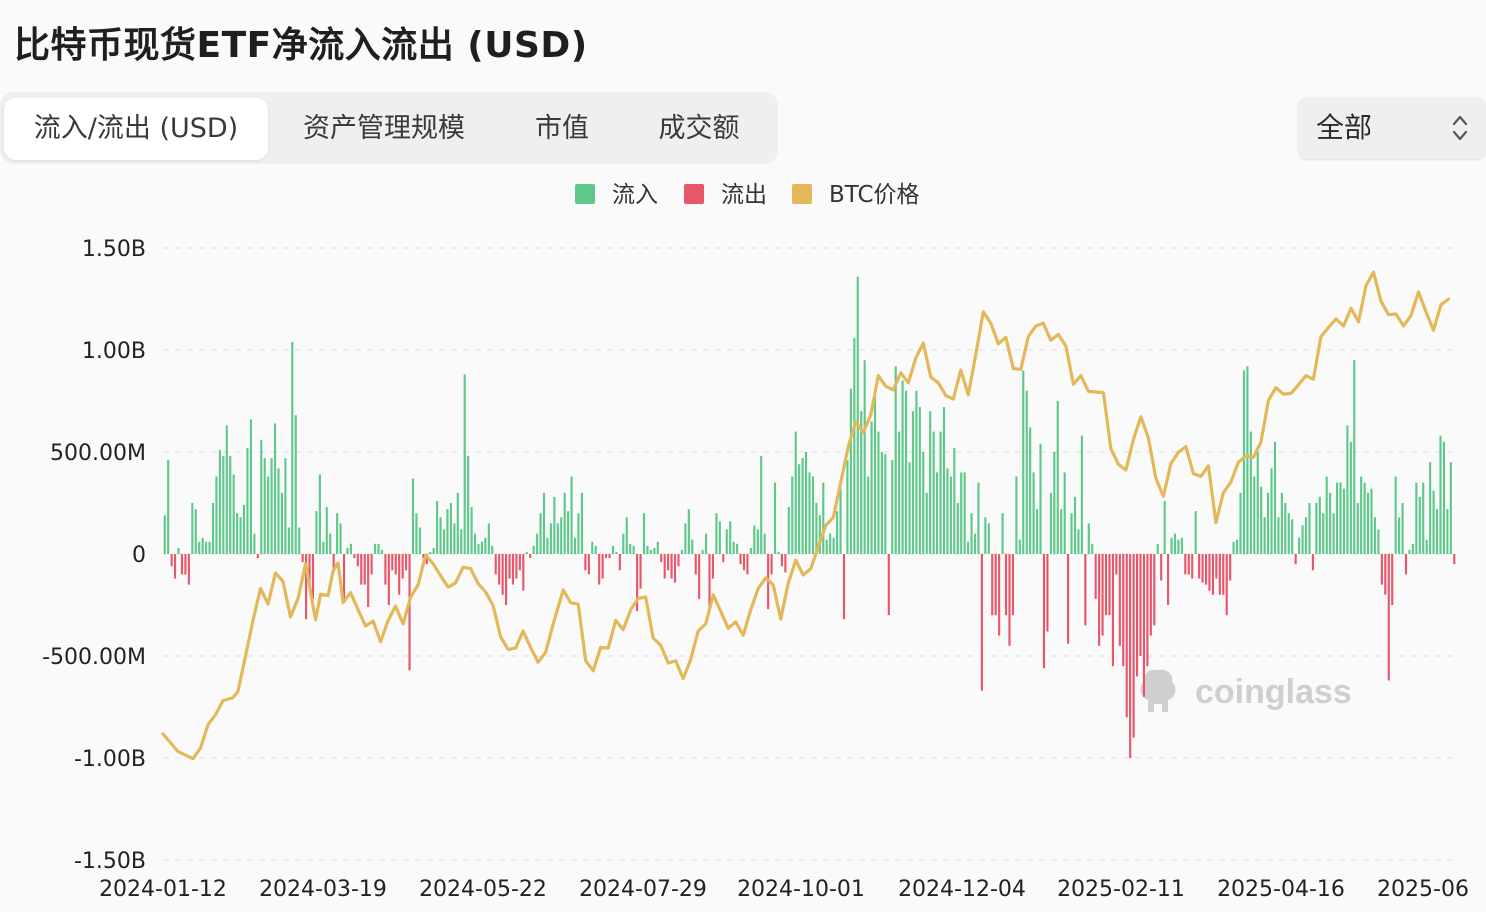  Describe the element at coordinates (1246, 690) in the screenshot. I see `watermark: coinglass` at that location.